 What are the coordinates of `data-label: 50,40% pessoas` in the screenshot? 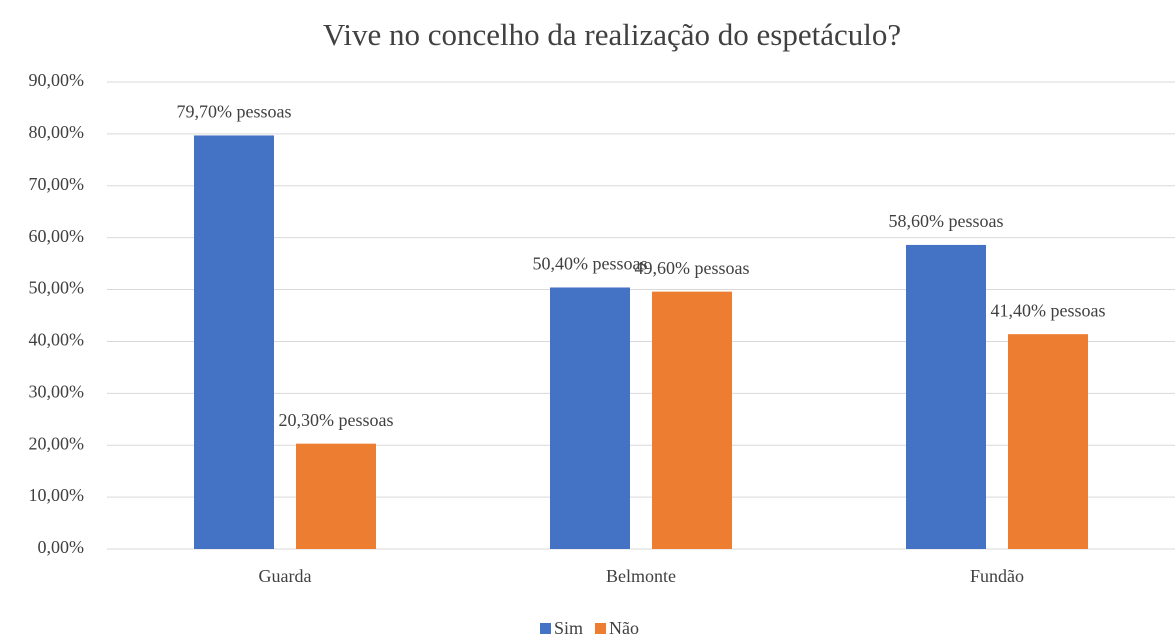 It's located at (590, 264).